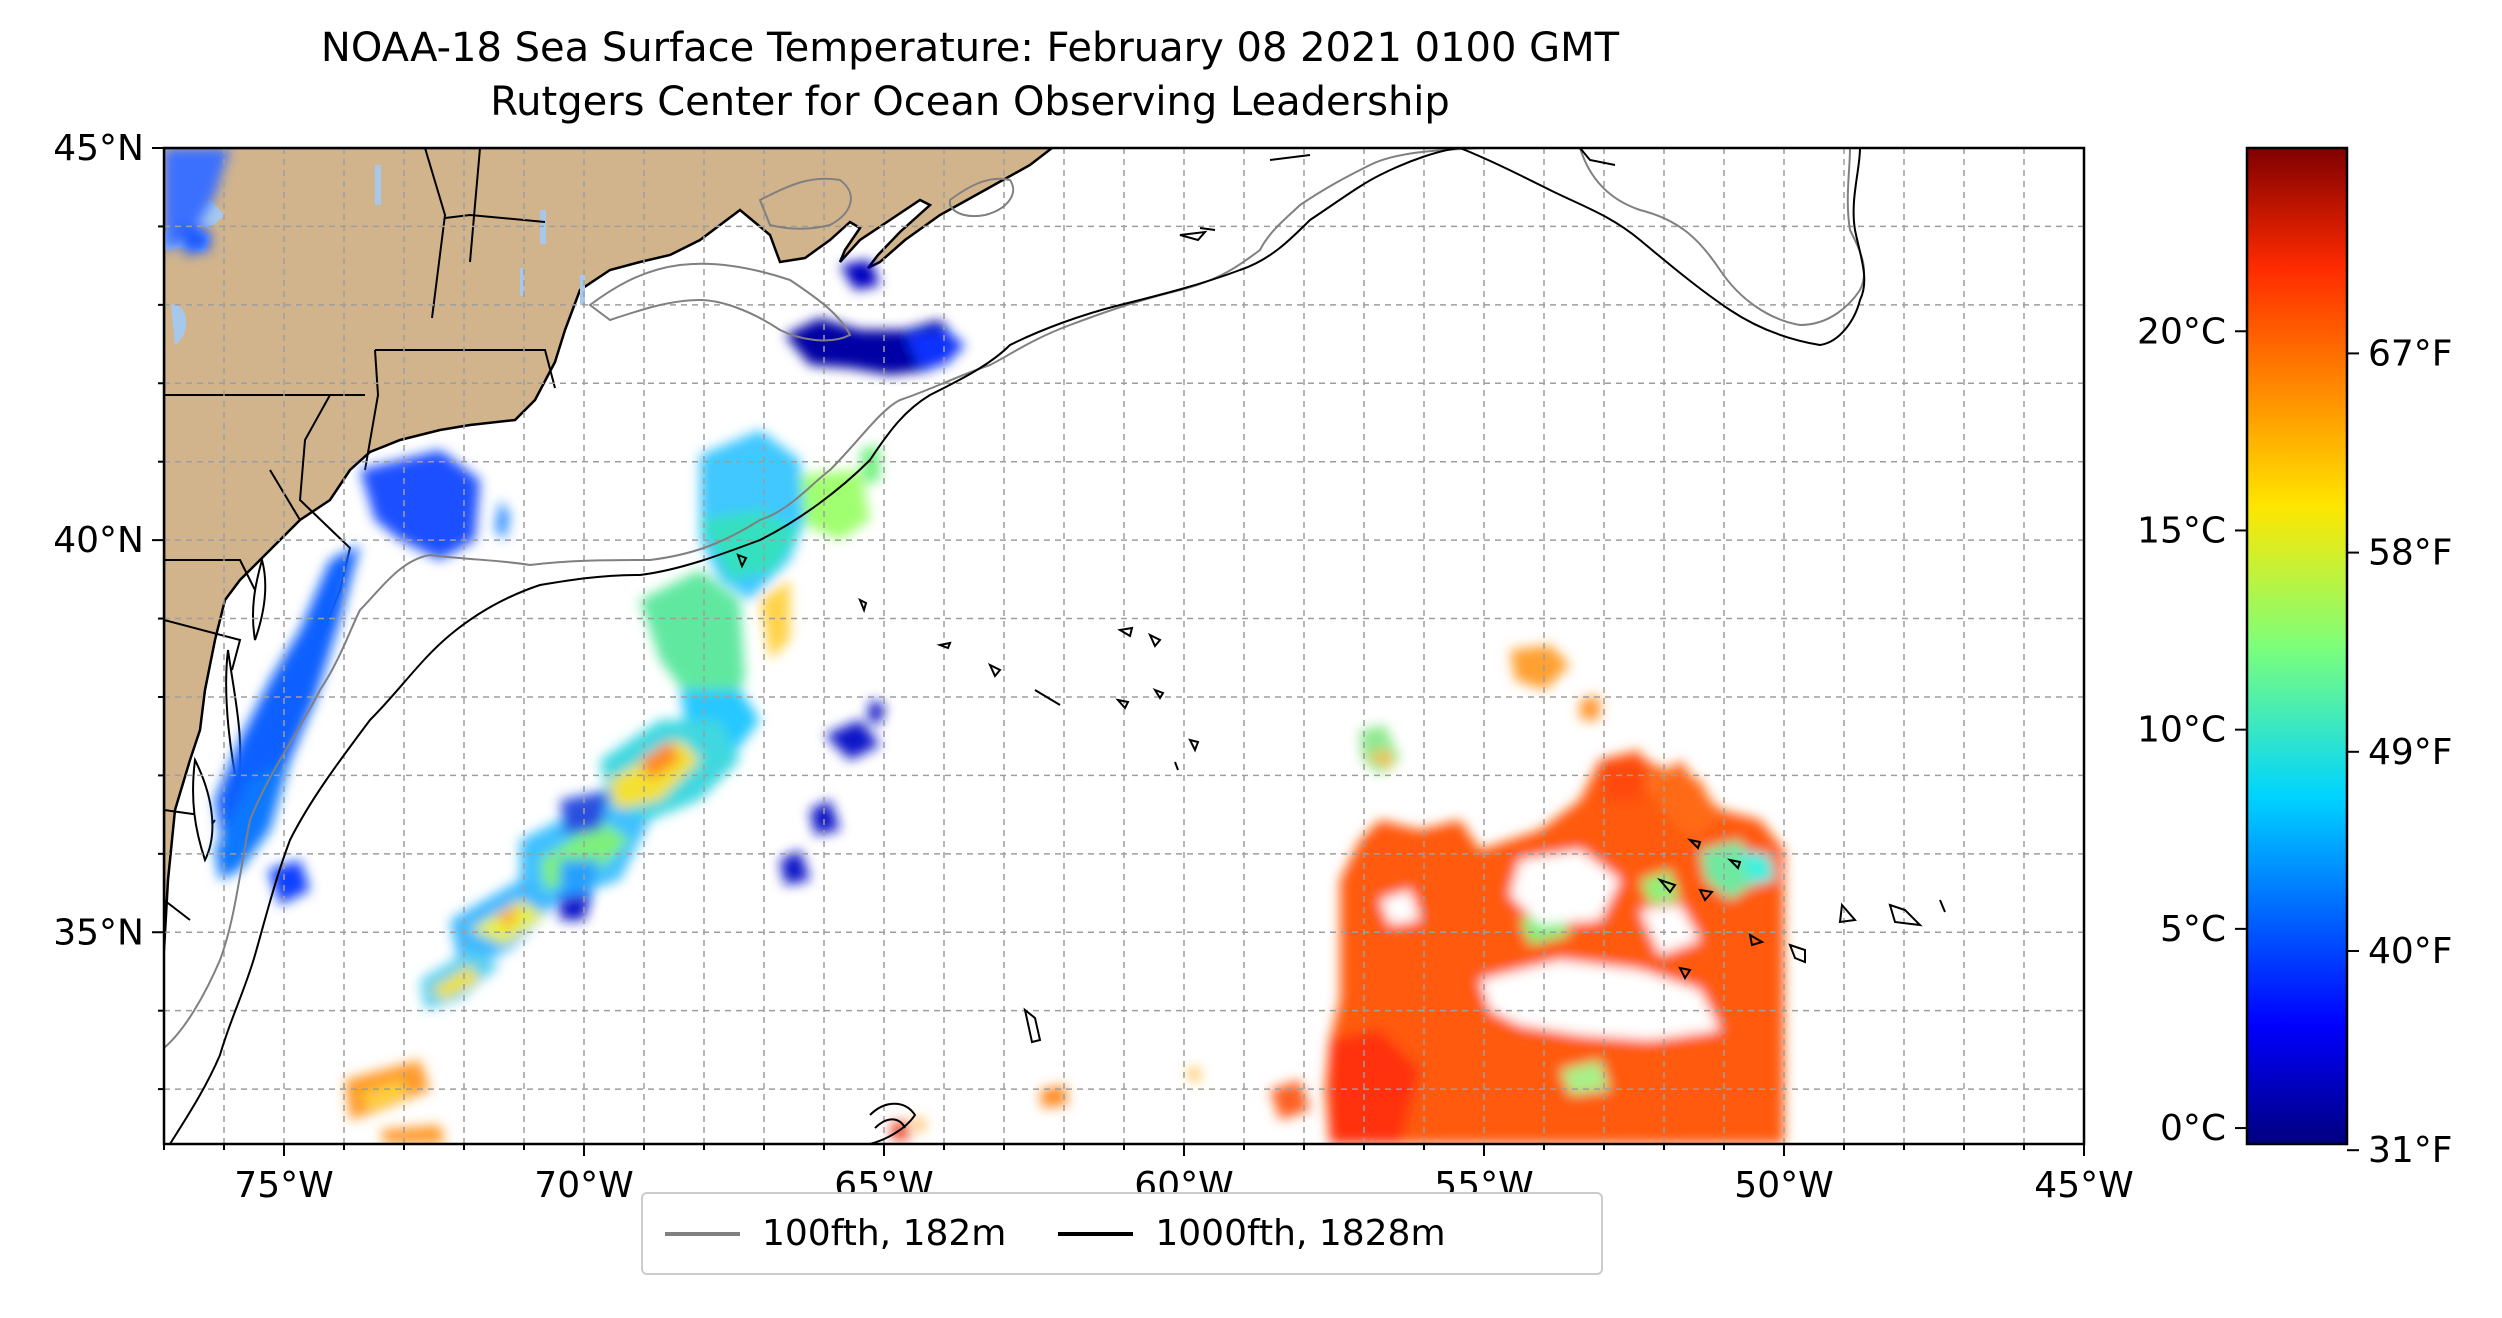  Describe the element at coordinates (875, 317) in the screenshot. I see `sst-georges-bank` at that location.